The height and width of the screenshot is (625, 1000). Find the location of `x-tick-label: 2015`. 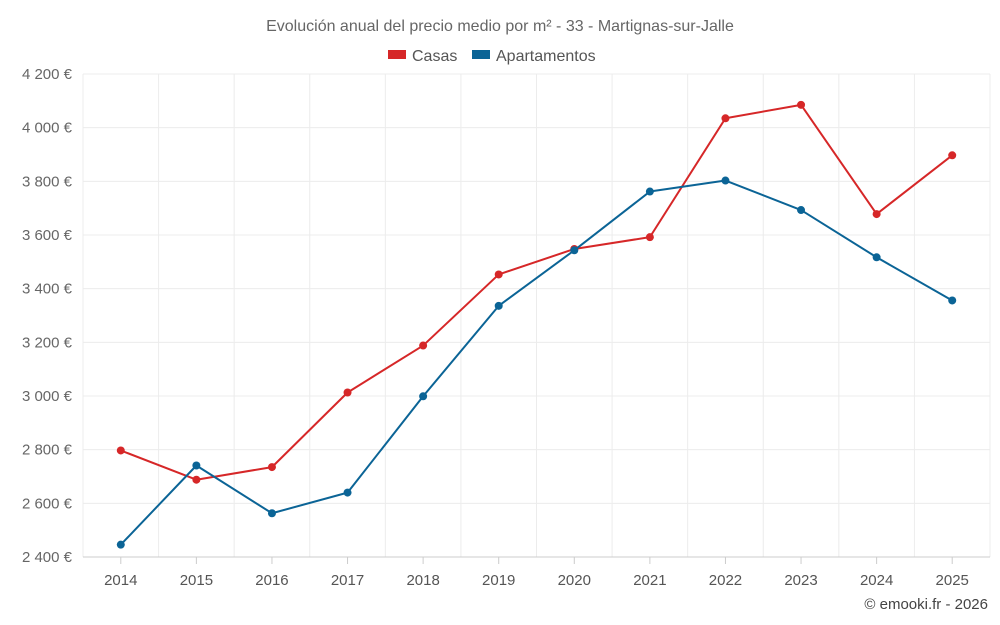

x-tick-label: 2015 is located at coordinates (196, 580).